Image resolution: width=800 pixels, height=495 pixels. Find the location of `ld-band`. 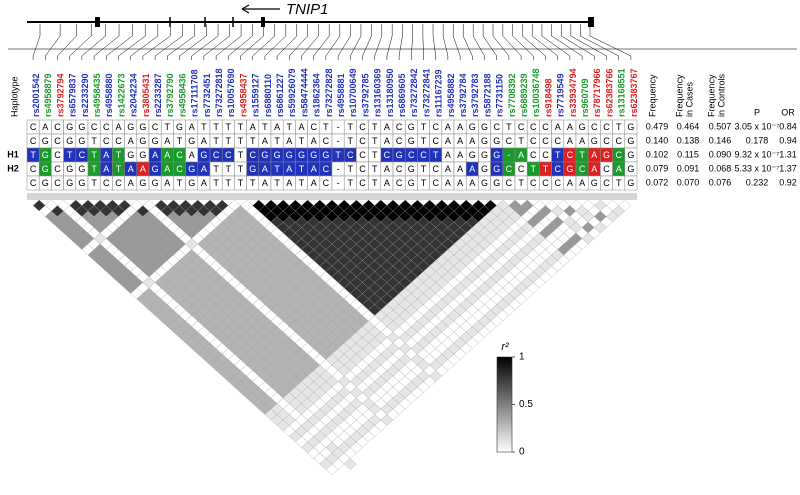

ld-band is located at coordinates (332, 196).